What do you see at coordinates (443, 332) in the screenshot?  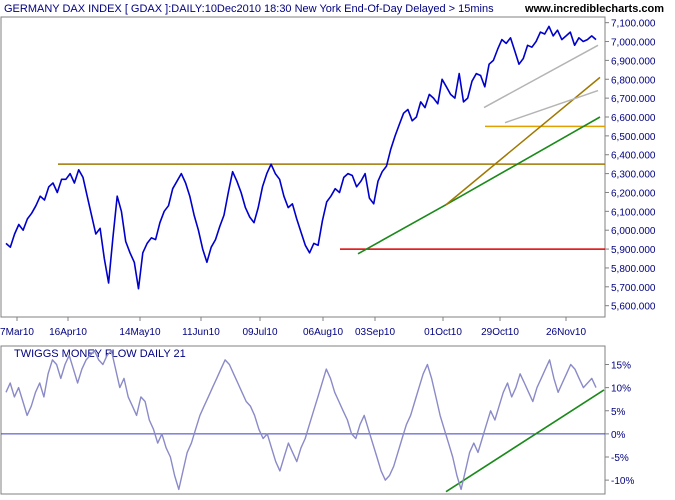 I see `price-x-tick-label: 01Oct10` at bounding box center [443, 332].